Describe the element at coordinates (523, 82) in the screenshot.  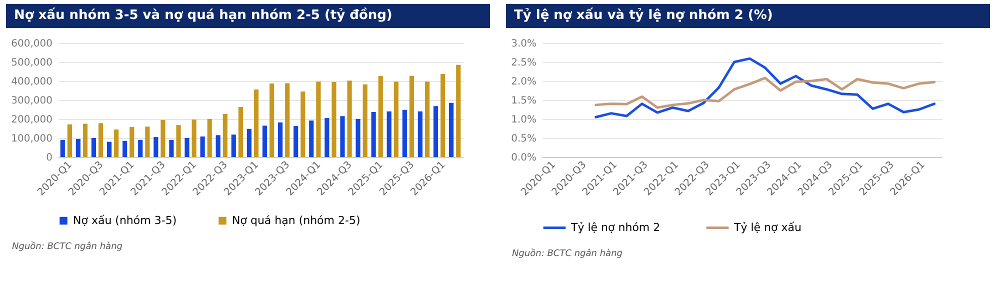
I see `y-tick-label: 2.0%` at that location.